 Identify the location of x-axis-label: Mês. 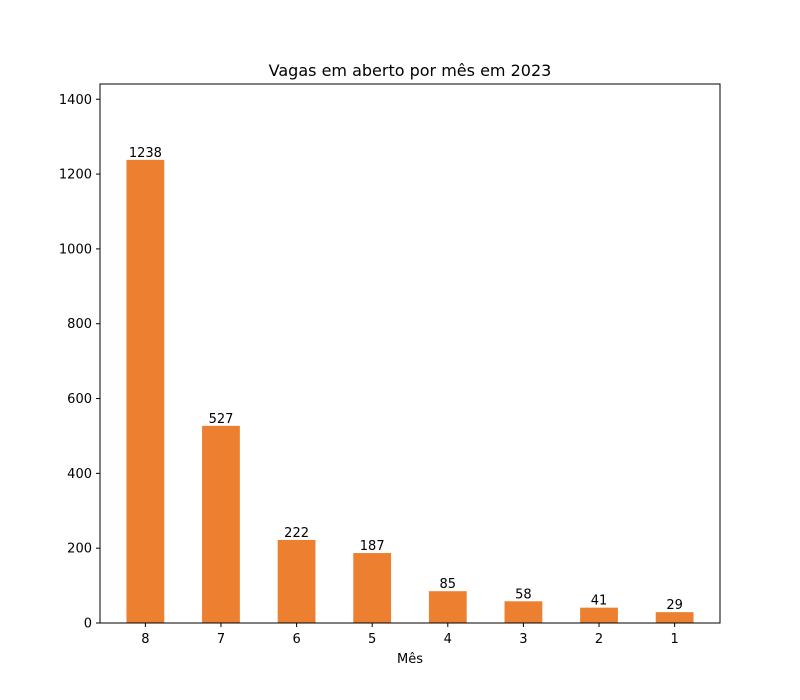
(410, 659).